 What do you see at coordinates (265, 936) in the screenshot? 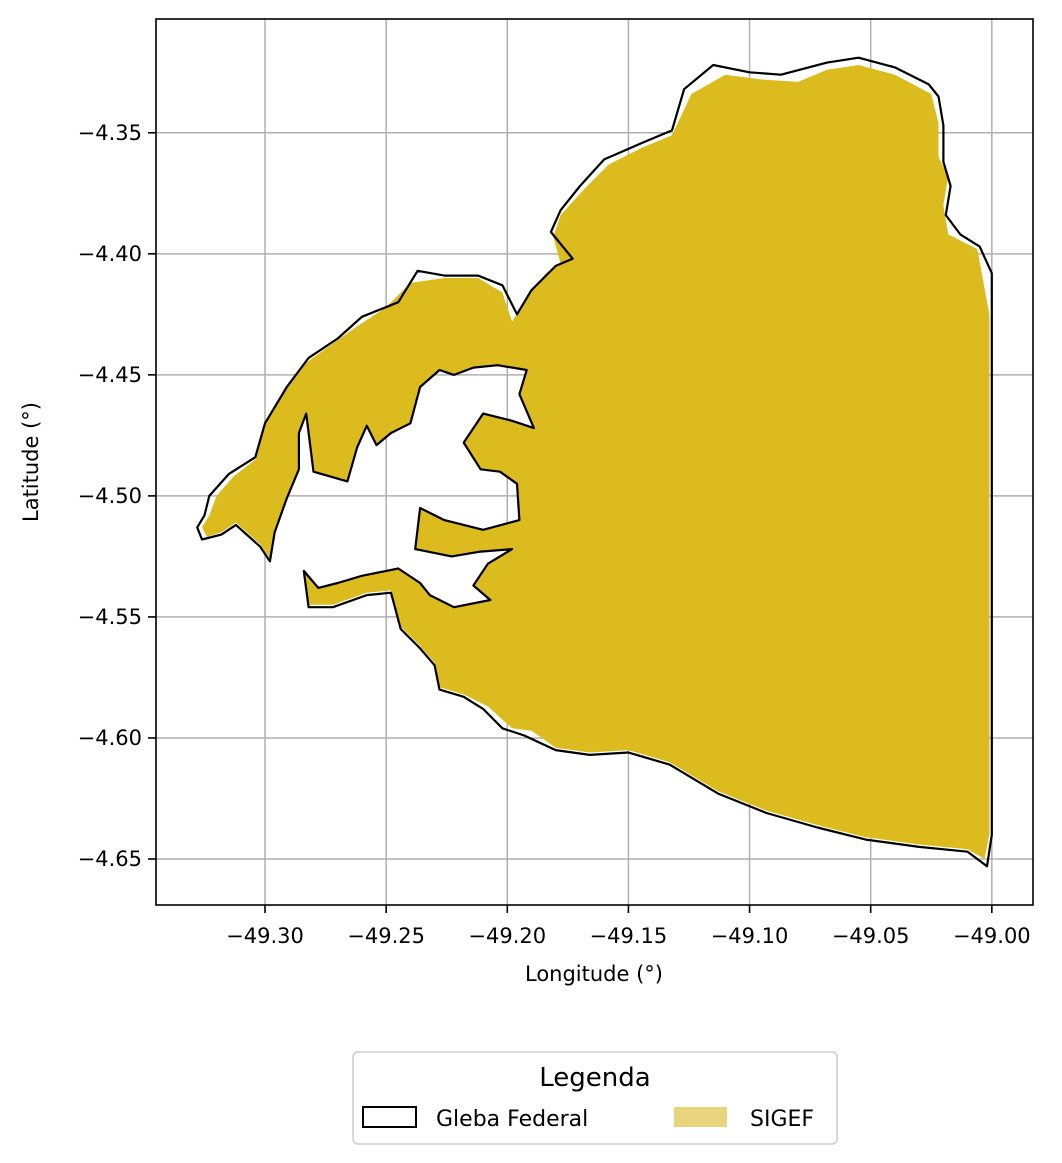
I see `x-tick-label: −49.30` at bounding box center [265, 936].